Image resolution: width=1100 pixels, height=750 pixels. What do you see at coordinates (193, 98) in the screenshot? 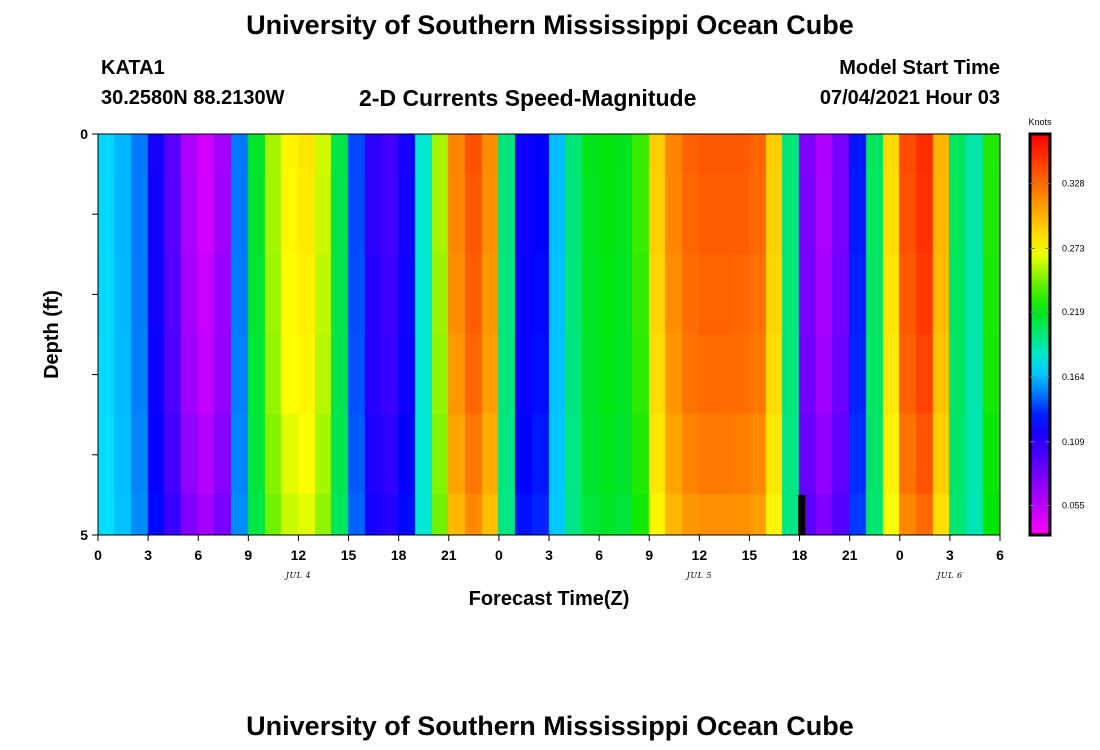
I see `station-coordinates: 30.2580N 88.2130W` at bounding box center [193, 98].